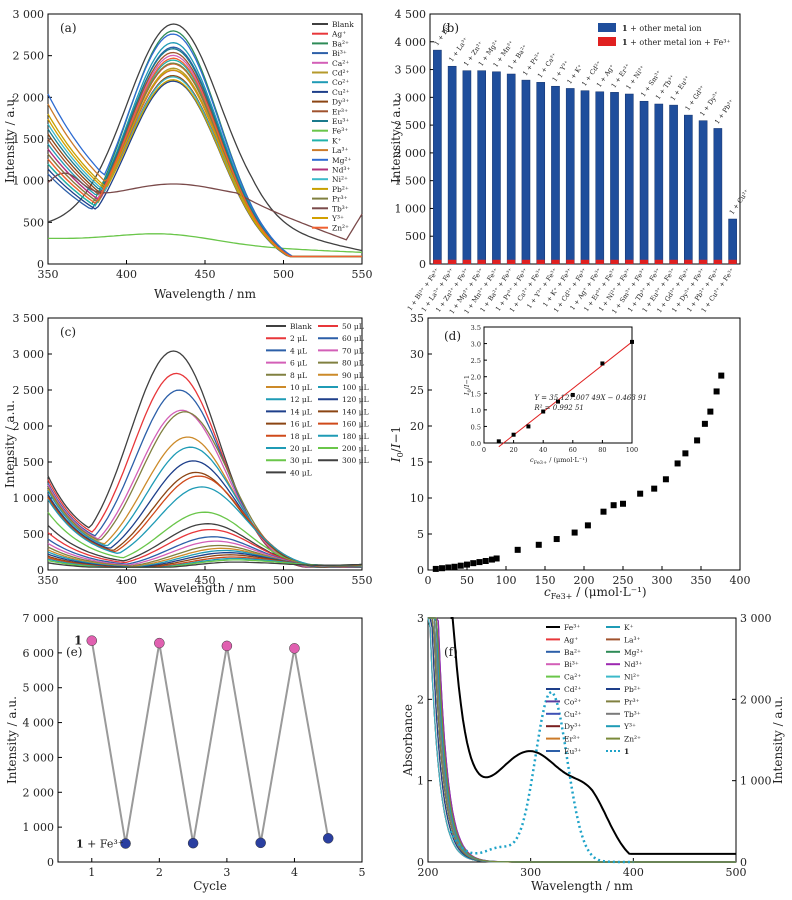 Image resolution: width=792 pixels, height=900 pixels. I want to click on series-line, so click(204, 157).